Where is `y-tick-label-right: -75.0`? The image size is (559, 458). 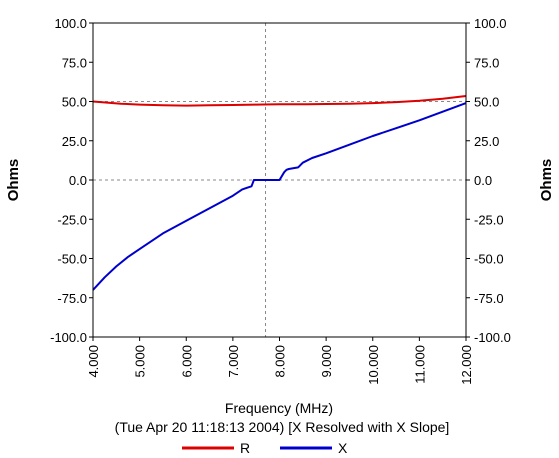
y-tick-label-right: -75.0 is located at coordinates (489, 298).